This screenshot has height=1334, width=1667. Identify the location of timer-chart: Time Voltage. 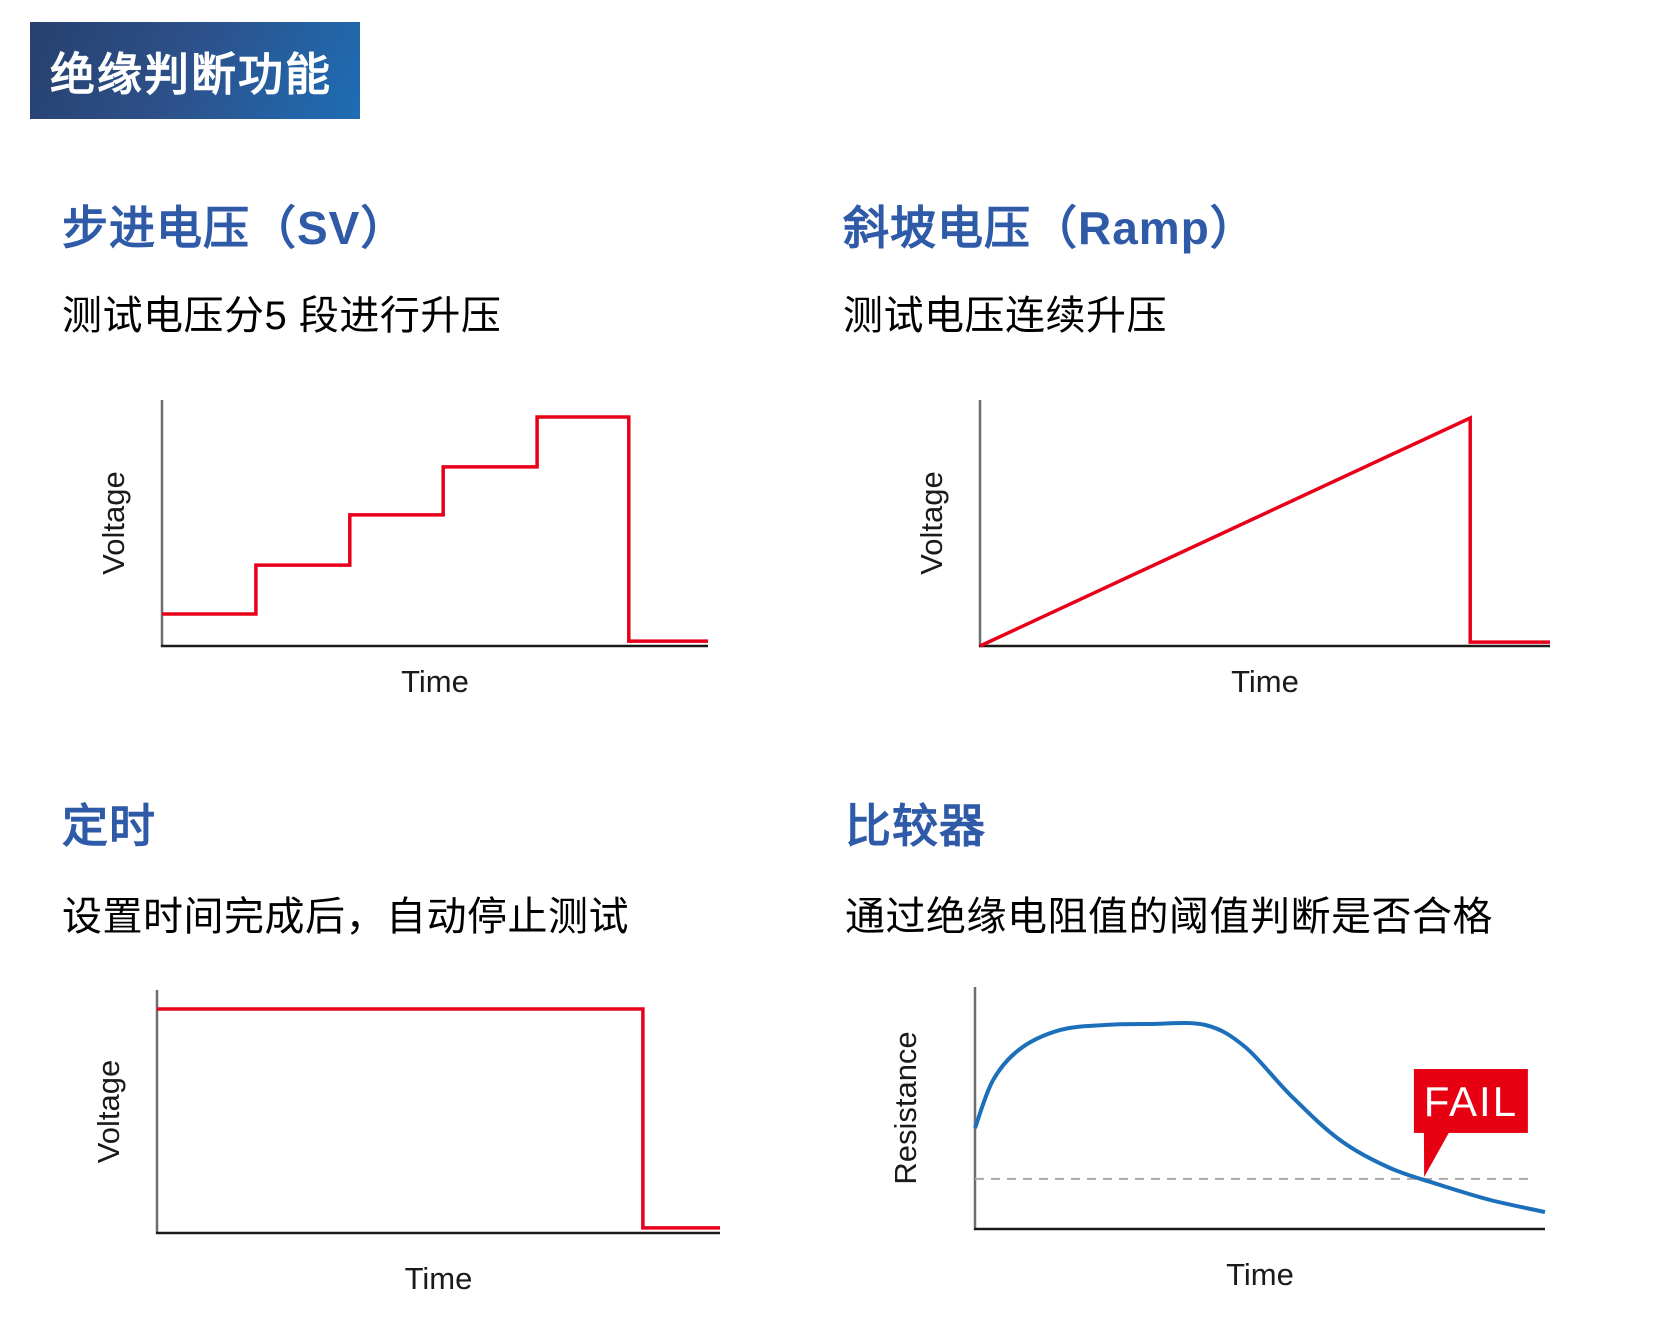
(405, 1143).